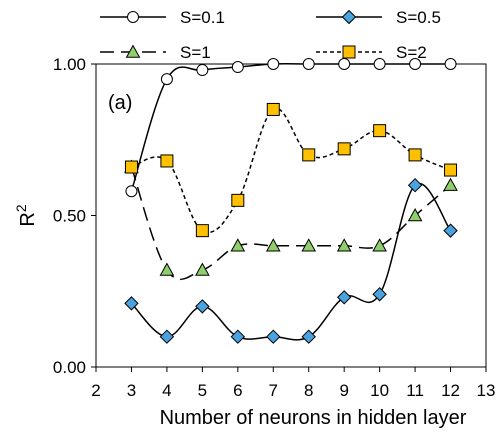  Describe the element at coordinates (379, 390) in the screenshot. I see `x-tick-label: 10` at that location.